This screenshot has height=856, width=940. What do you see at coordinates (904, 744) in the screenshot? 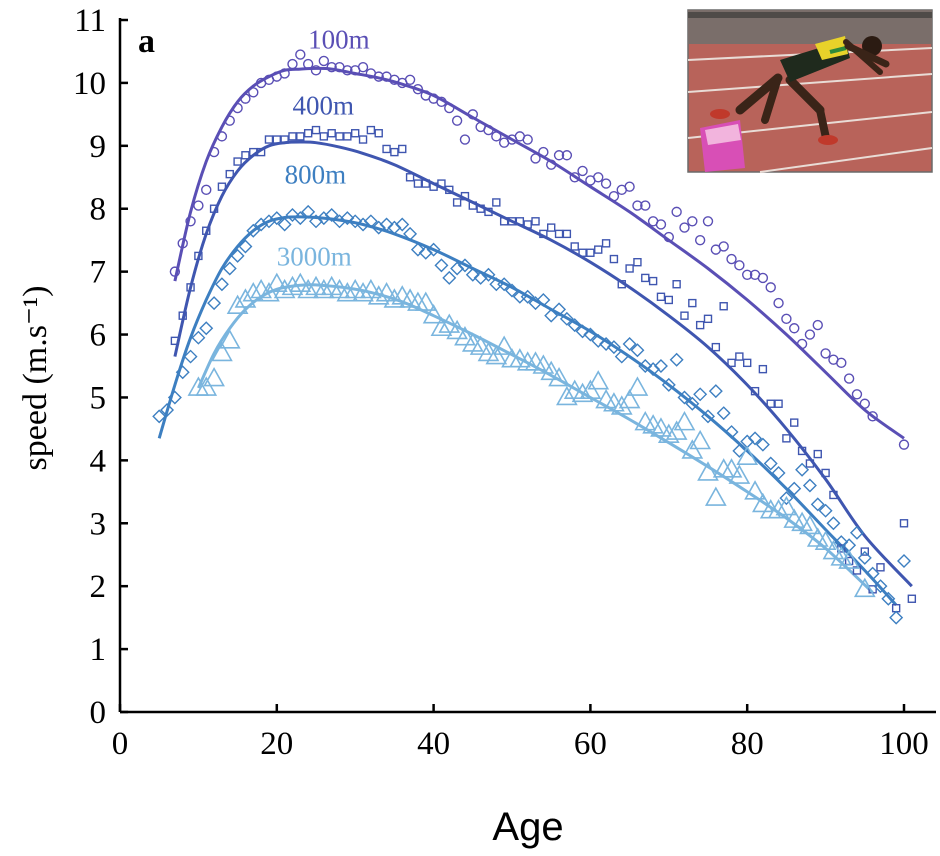
I see `x-tick-label: 100` at bounding box center [904, 744].